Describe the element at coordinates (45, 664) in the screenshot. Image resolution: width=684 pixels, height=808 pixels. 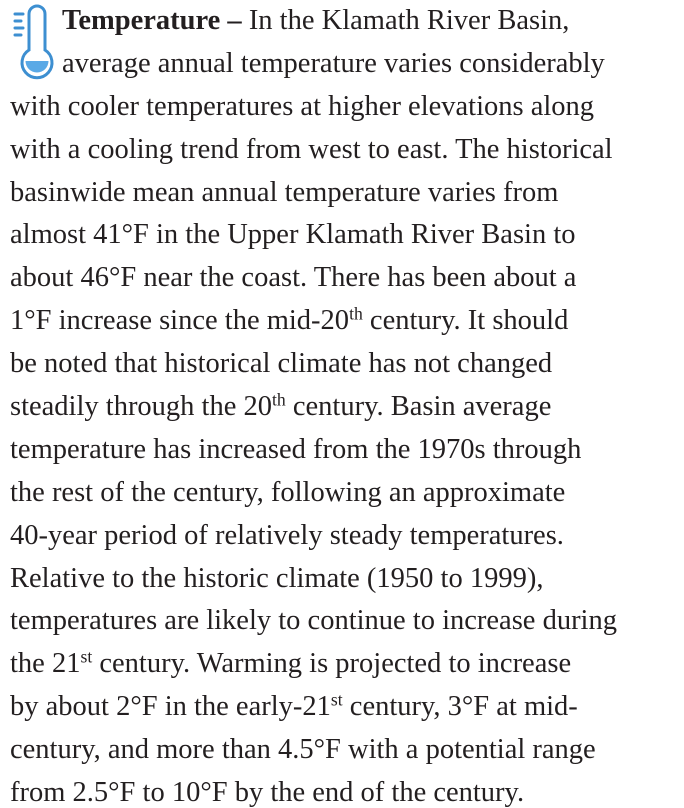
I see `text-run: the 21` at that location.